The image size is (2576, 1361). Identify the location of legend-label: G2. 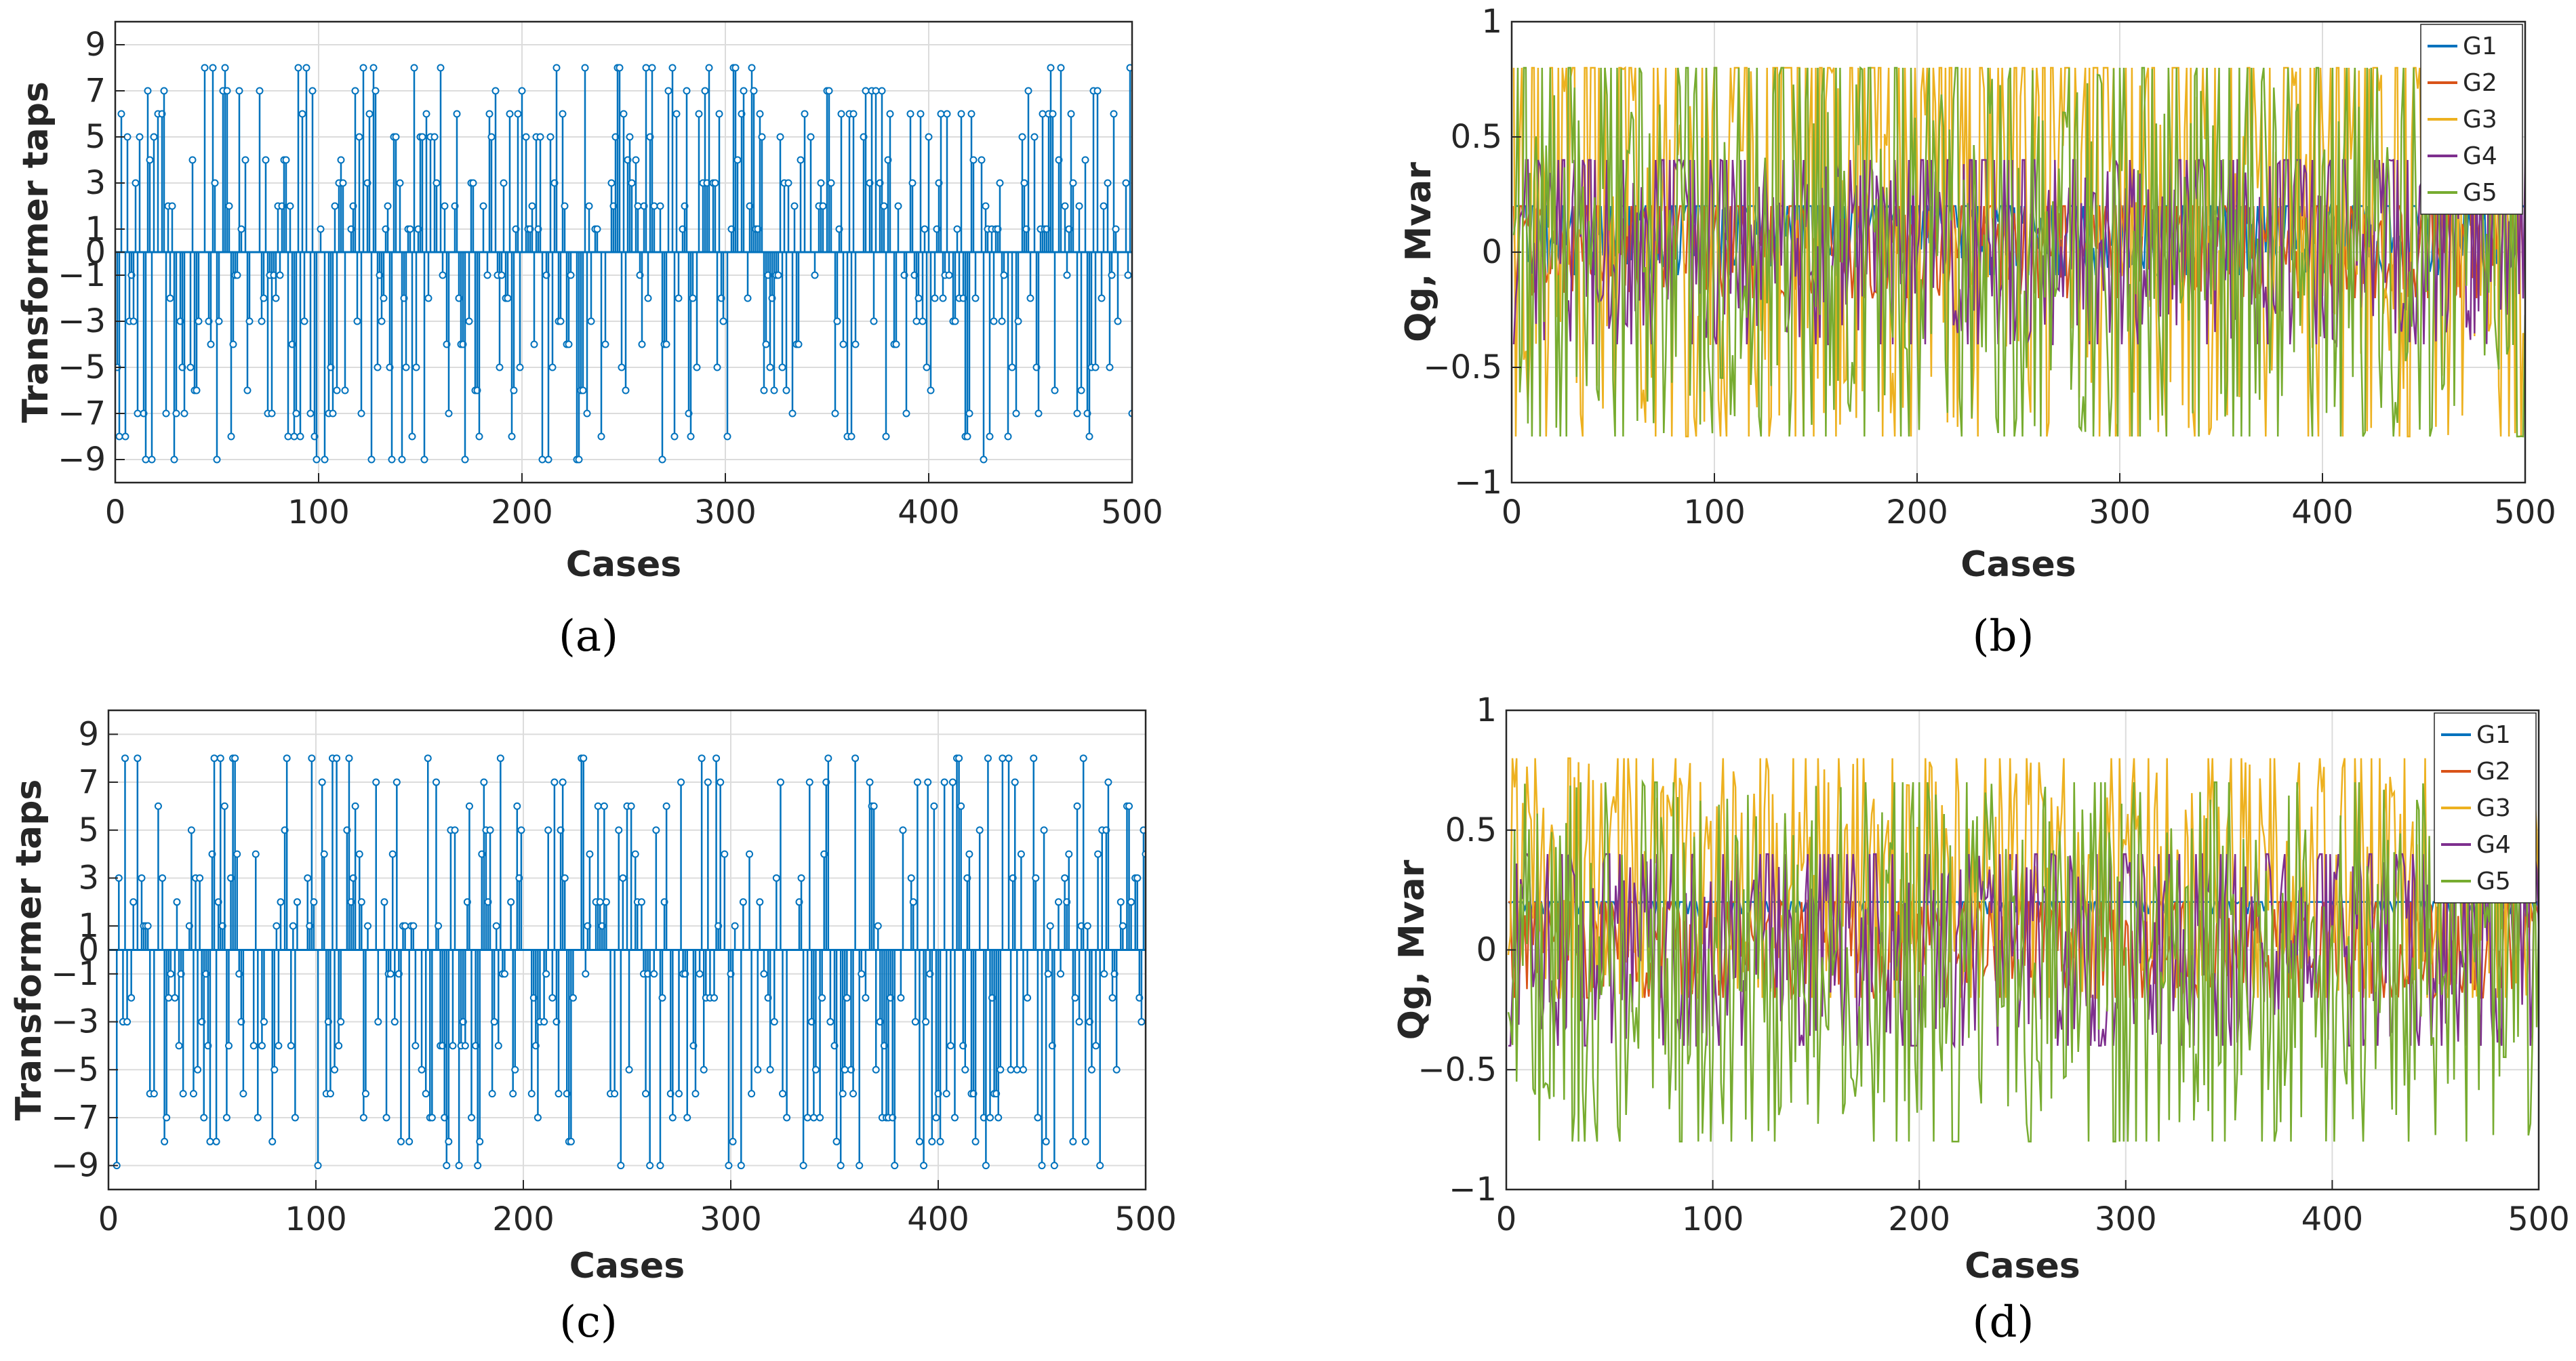
(2480, 83).